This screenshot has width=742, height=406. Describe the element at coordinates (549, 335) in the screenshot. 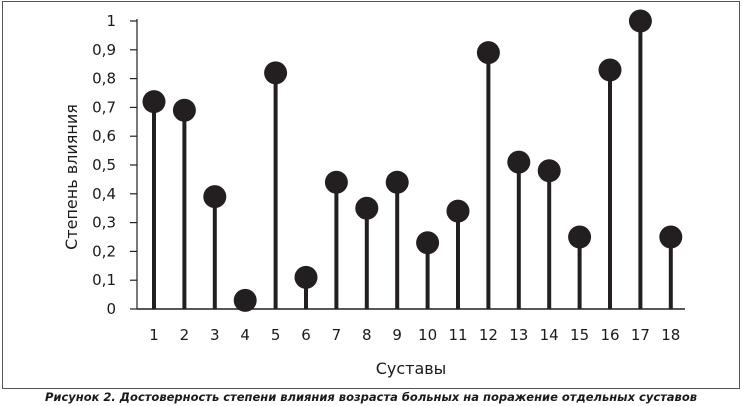

I see `x-tick-label: 14` at that location.